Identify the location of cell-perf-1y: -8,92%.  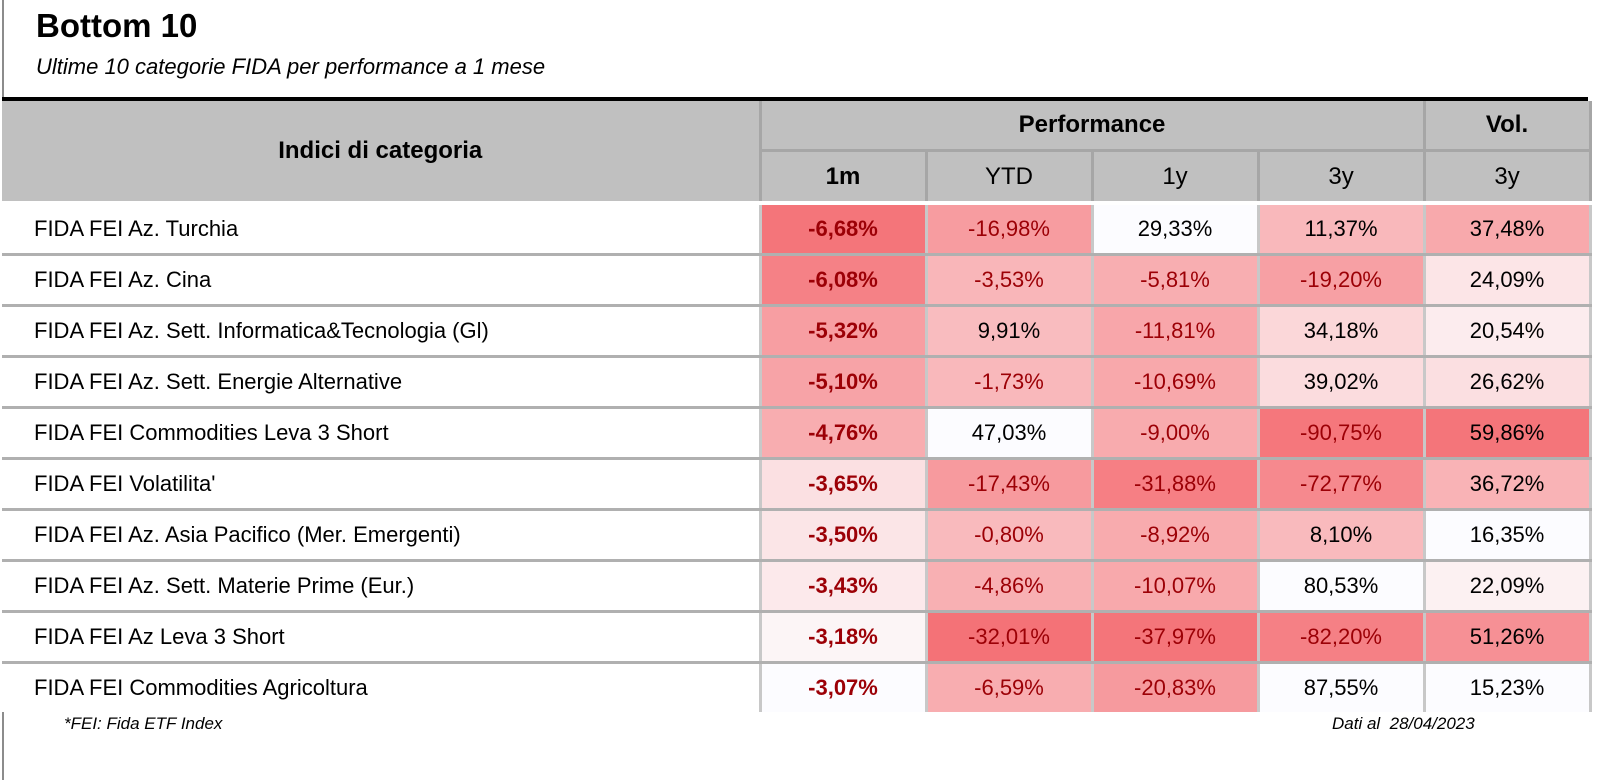
(1176, 535).